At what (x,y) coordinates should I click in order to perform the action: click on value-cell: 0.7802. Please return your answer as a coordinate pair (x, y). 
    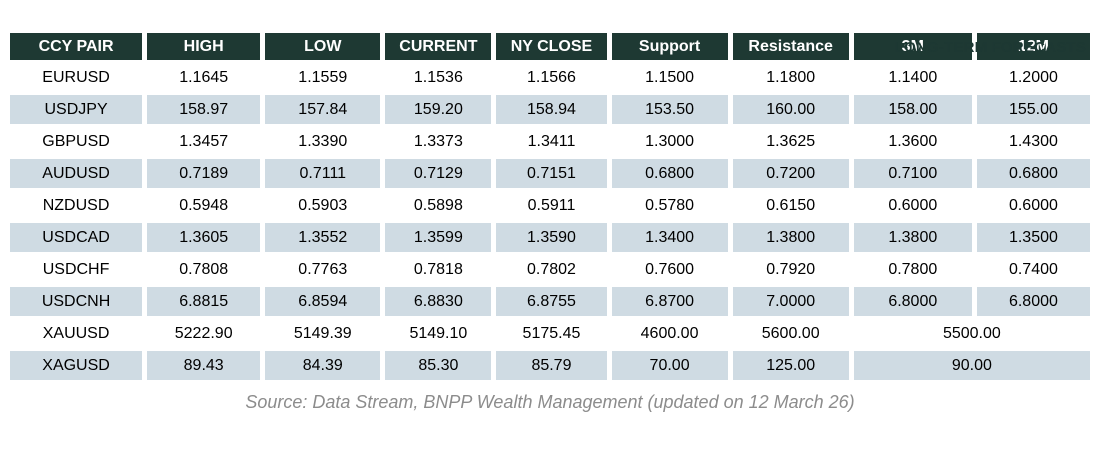
    Looking at the image, I should click on (551, 269).